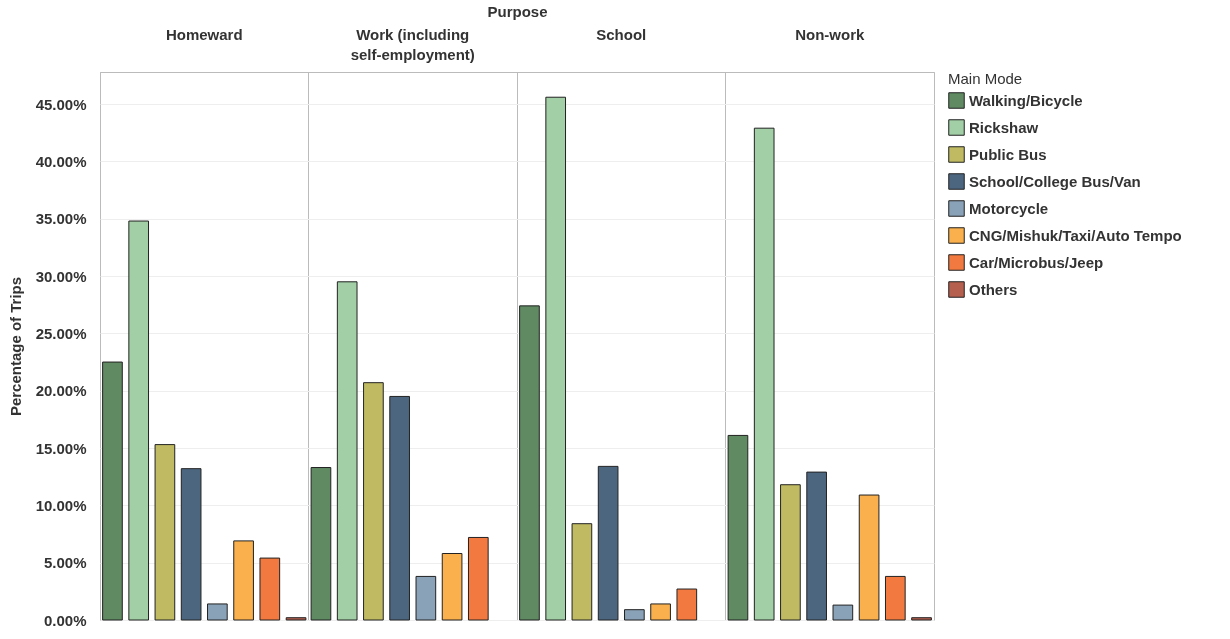  What do you see at coordinates (1008, 154) in the screenshot?
I see `legend-label: Public Bus` at bounding box center [1008, 154].